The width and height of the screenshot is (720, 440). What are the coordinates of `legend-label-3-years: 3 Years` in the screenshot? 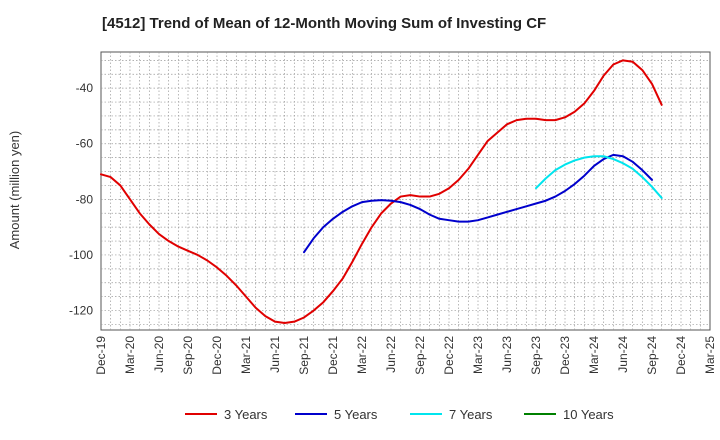 It's located at (246, 414).